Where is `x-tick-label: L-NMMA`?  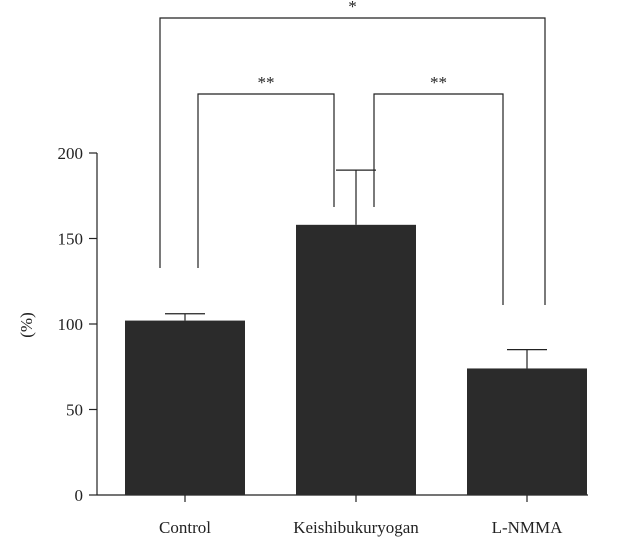 x-tick-label: L-NMMA is located at coordinates (528, 527).